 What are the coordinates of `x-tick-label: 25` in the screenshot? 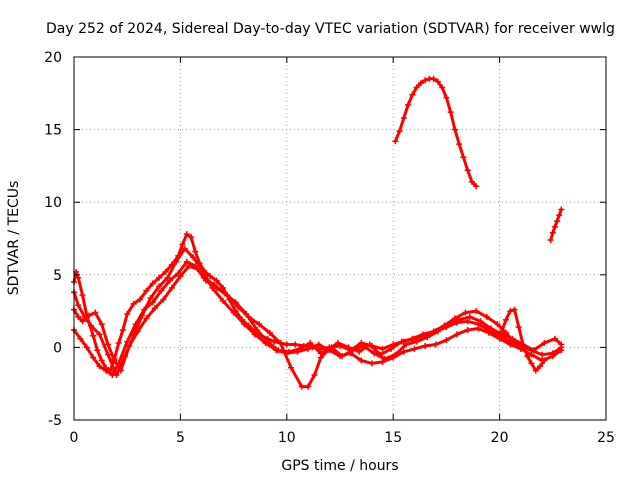 It's located at (606, 438).